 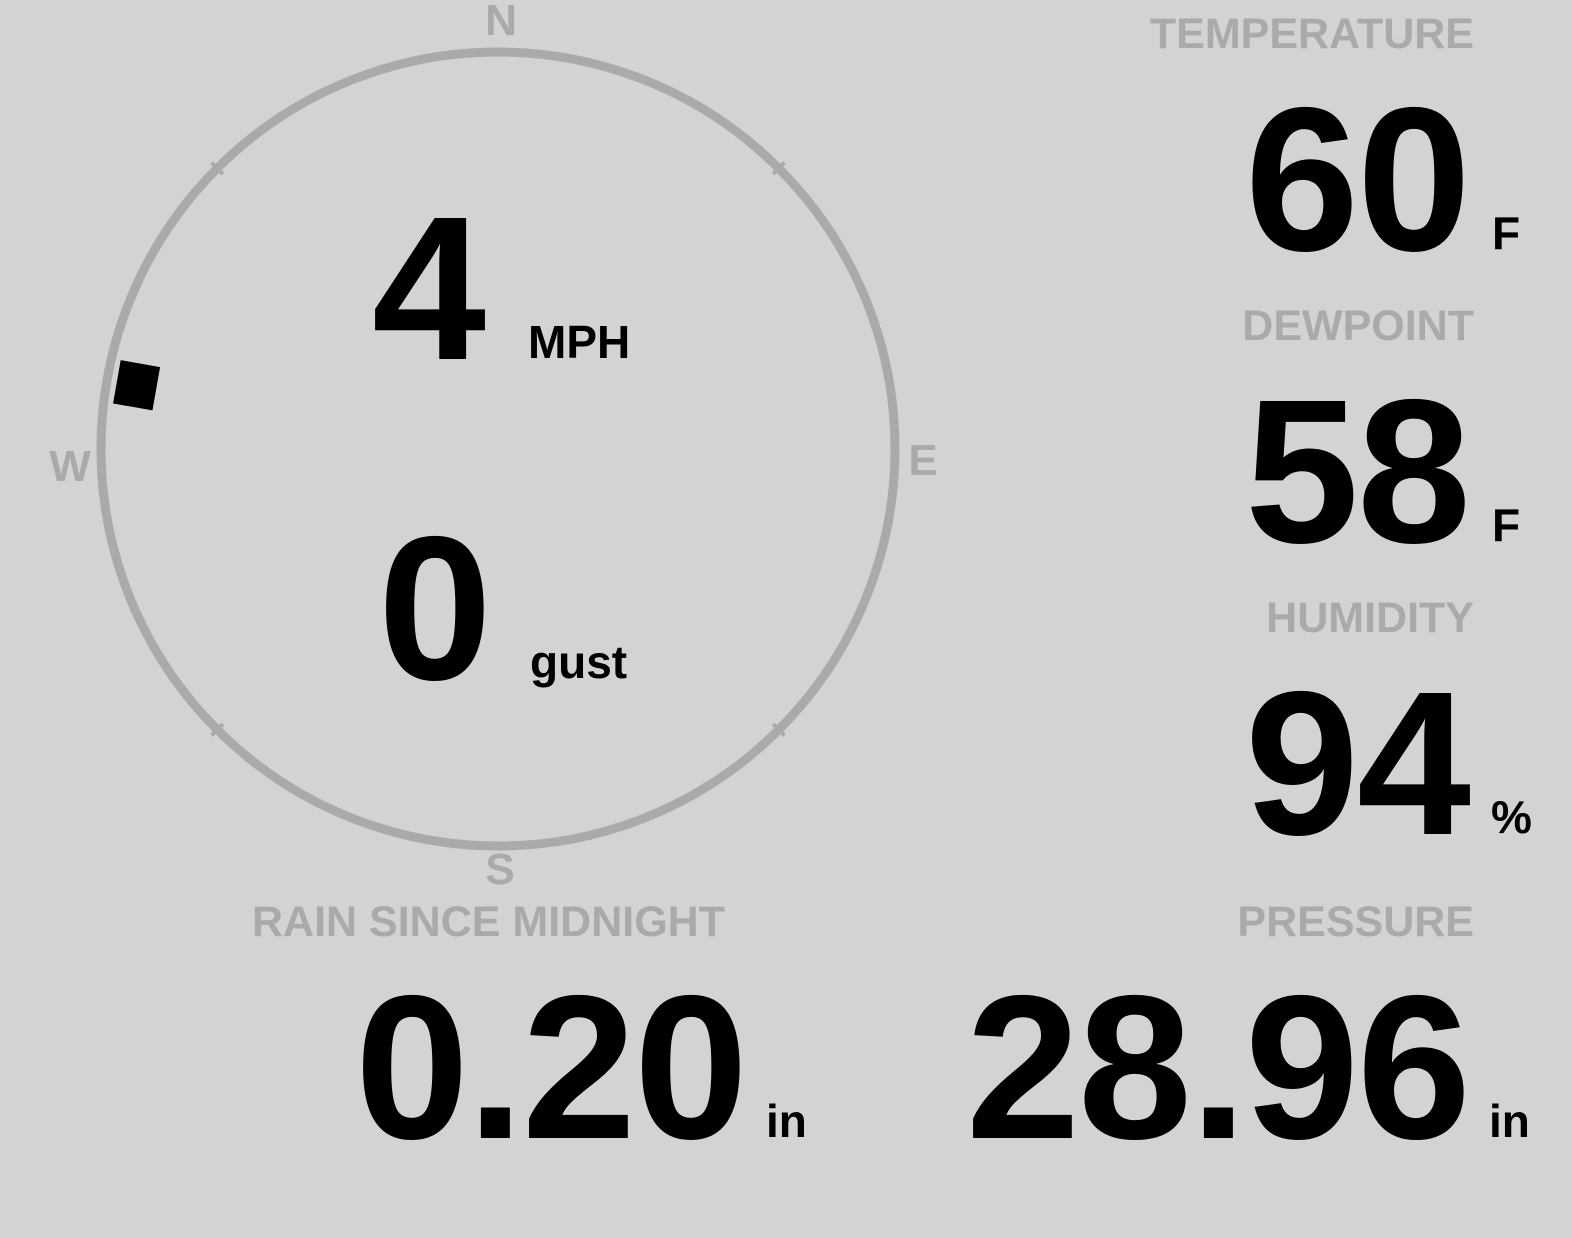 What do you see at coordinates (435, 608) in the screenshot?
I see `wind-gust-value: 0` at bounding box center [435, 608].